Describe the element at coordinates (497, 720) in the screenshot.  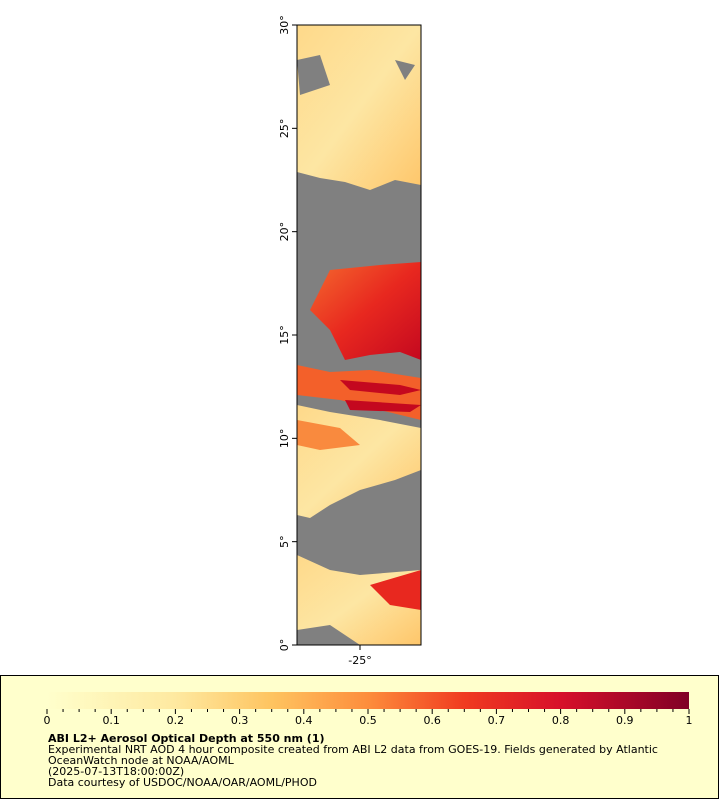
I see `colorbar-label: 0.7` at that location.